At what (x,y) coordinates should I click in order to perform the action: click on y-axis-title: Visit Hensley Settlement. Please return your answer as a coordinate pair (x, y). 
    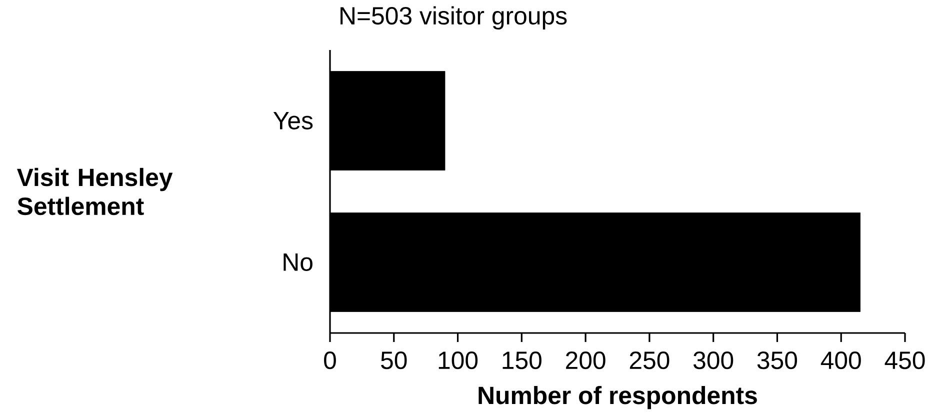
    Looking at the image, I should click on (94, 192).